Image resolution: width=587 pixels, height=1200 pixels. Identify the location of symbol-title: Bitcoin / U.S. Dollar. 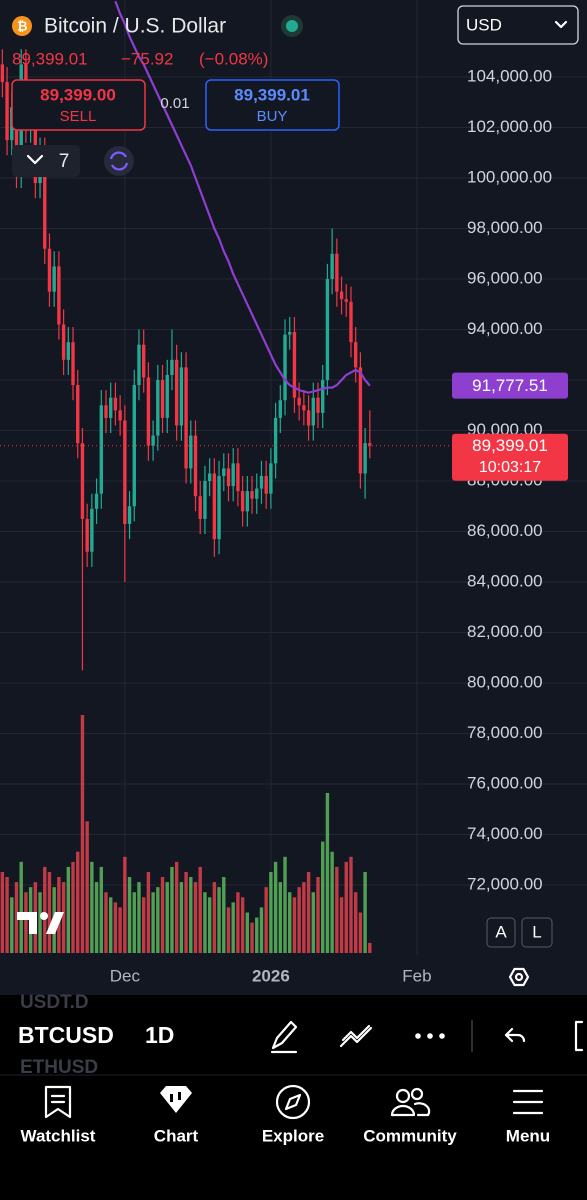
(135, 26).